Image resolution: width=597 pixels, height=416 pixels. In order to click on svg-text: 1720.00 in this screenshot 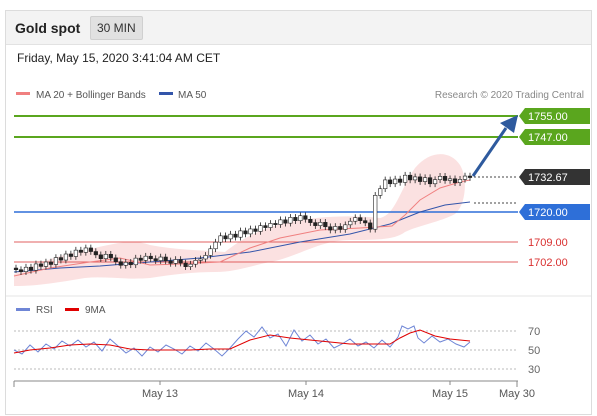, I will do `click(548, 213)`.